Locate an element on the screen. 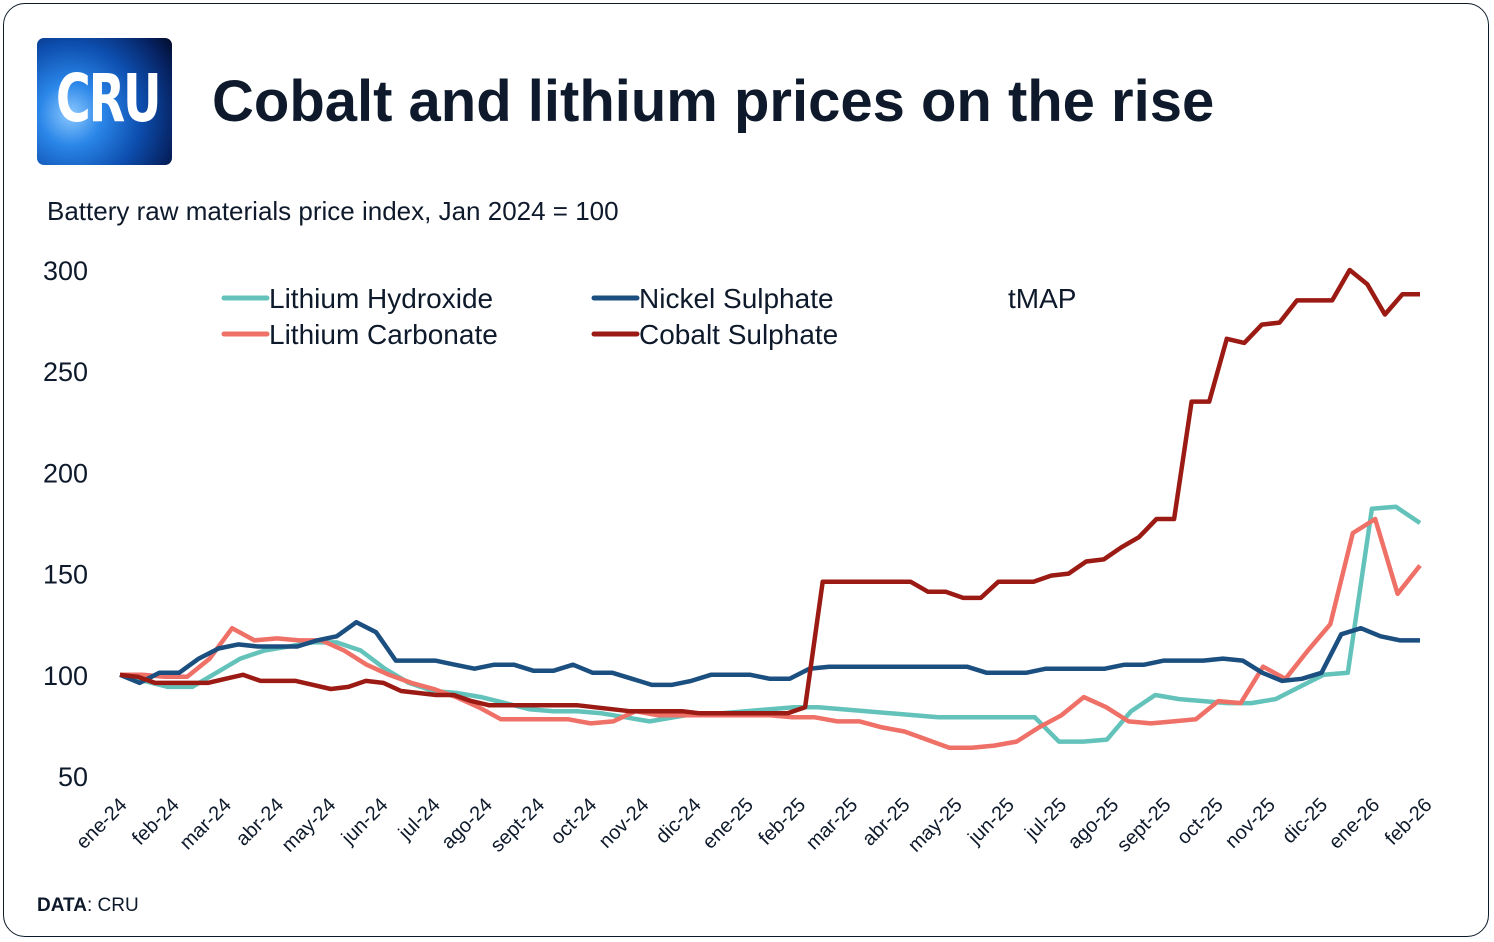 This screenshot has height=942, width=1494. y-axis: 50 100 150 200 250 300 is located at coordinates (65, 524).